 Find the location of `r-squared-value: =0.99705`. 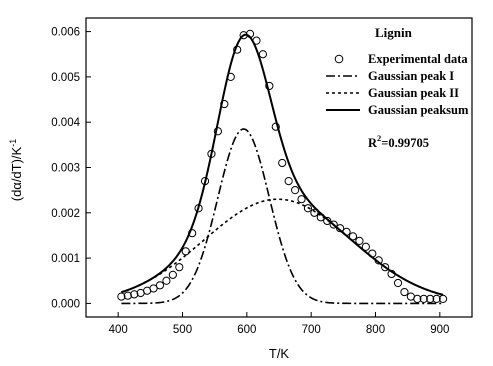

r-squared-value: =0.99705 is located at coordinates (405, 143).